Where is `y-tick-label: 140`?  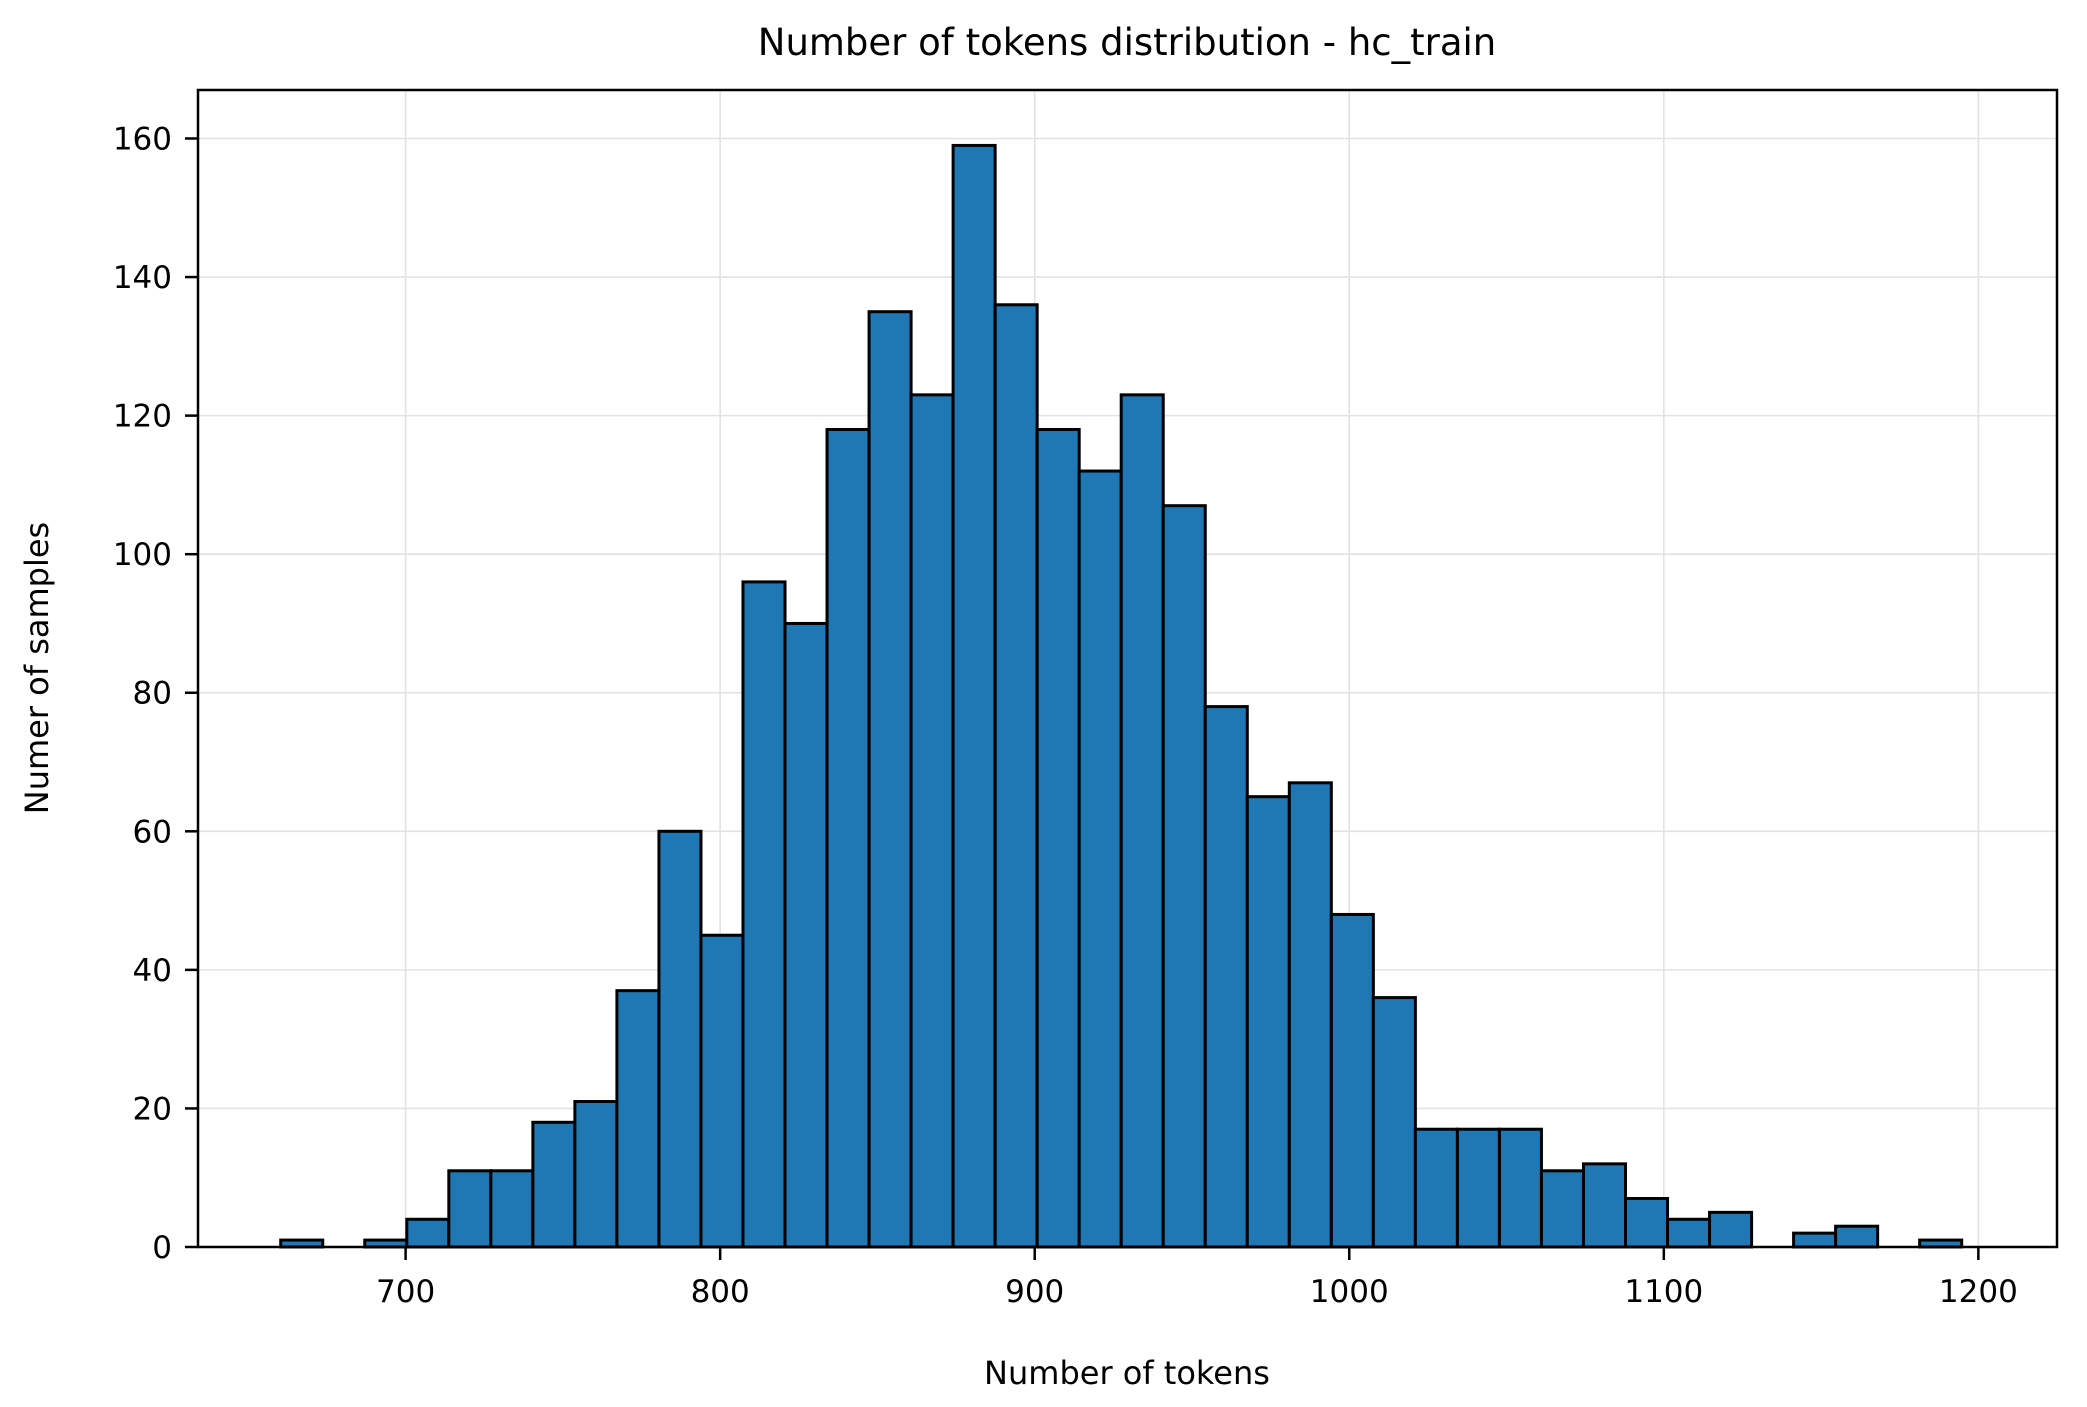 y-tick-label: 140 is located at coordinates (142, 278).